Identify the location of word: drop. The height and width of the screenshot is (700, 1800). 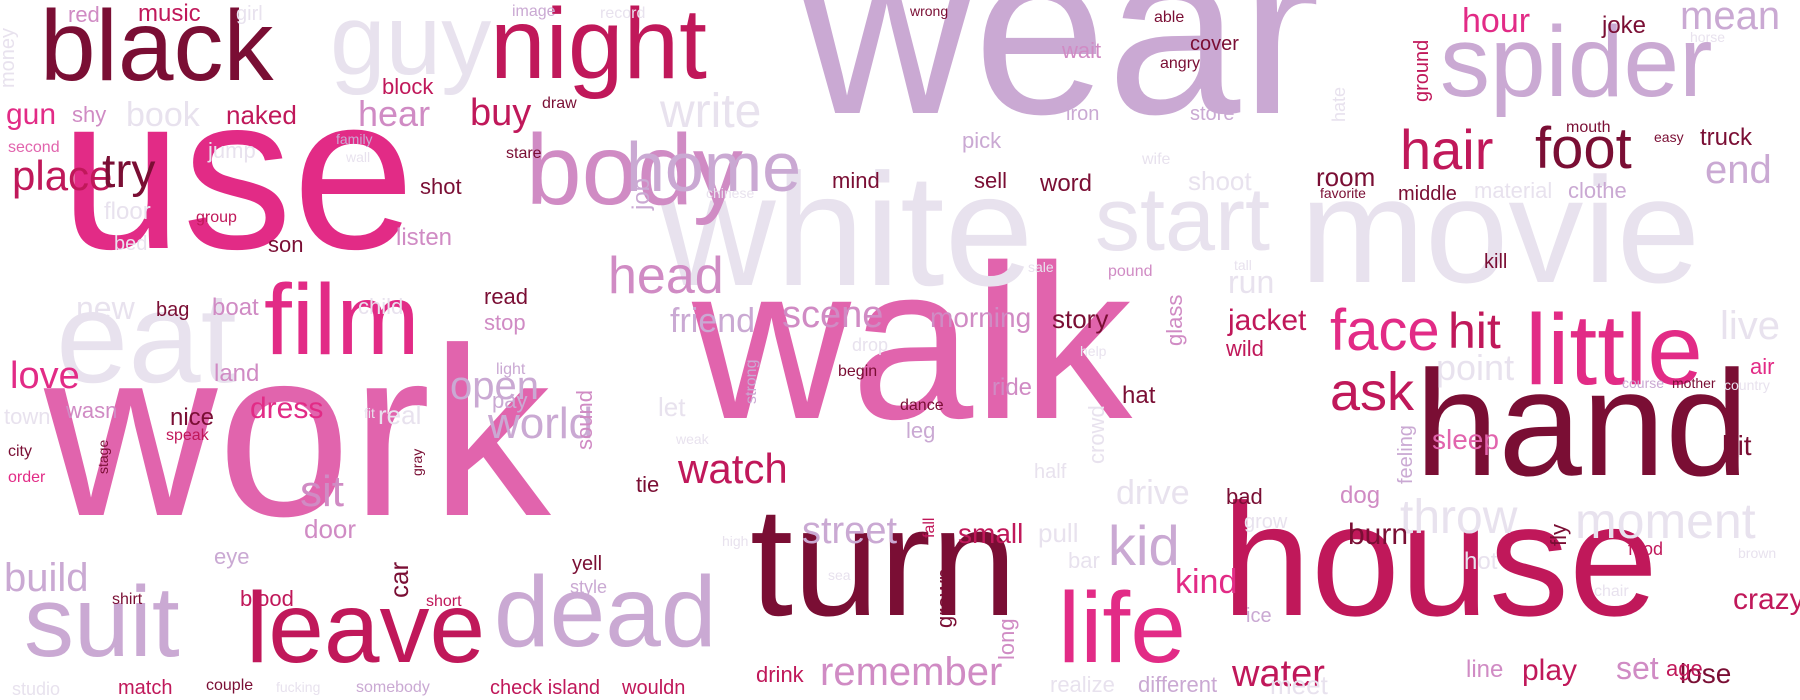
(870, 345).